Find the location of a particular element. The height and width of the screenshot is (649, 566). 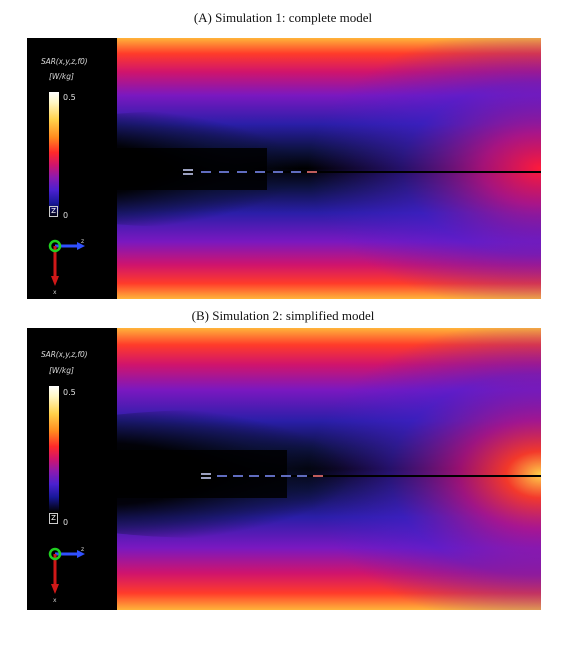

caption-simulation-2: (B) Simulation 2: simplified model is located at coordinates (283, 315).